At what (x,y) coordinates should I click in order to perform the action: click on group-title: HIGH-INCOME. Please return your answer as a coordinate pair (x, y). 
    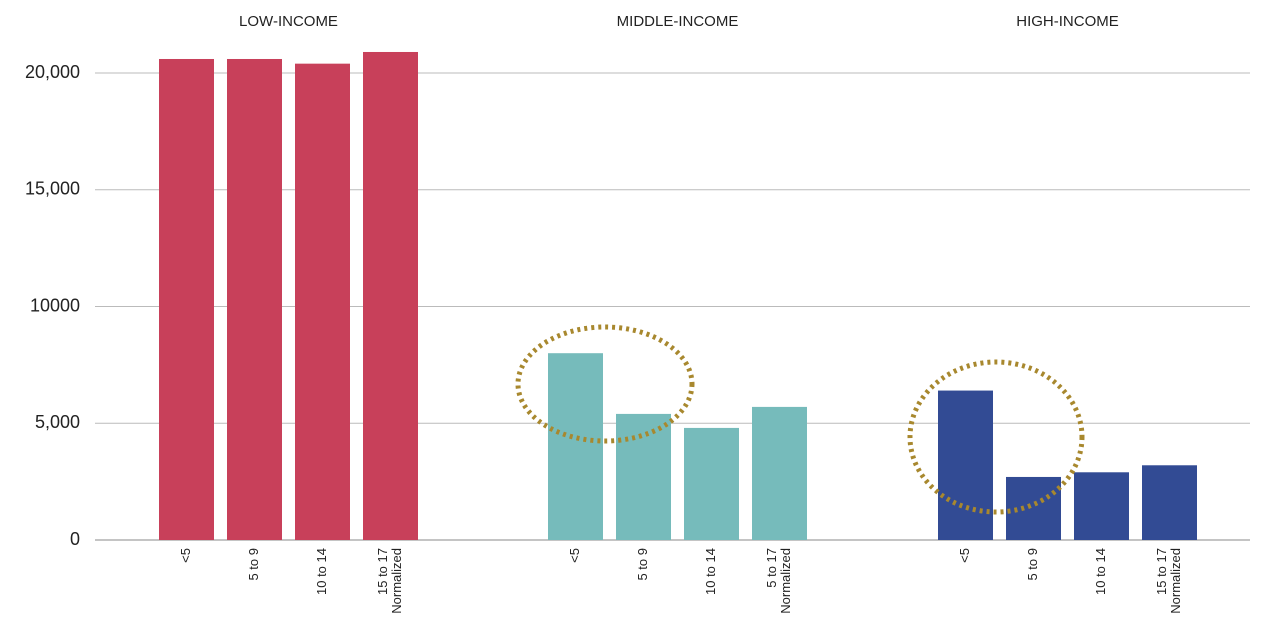
    Looking at the image, I should click on (1067, 21).